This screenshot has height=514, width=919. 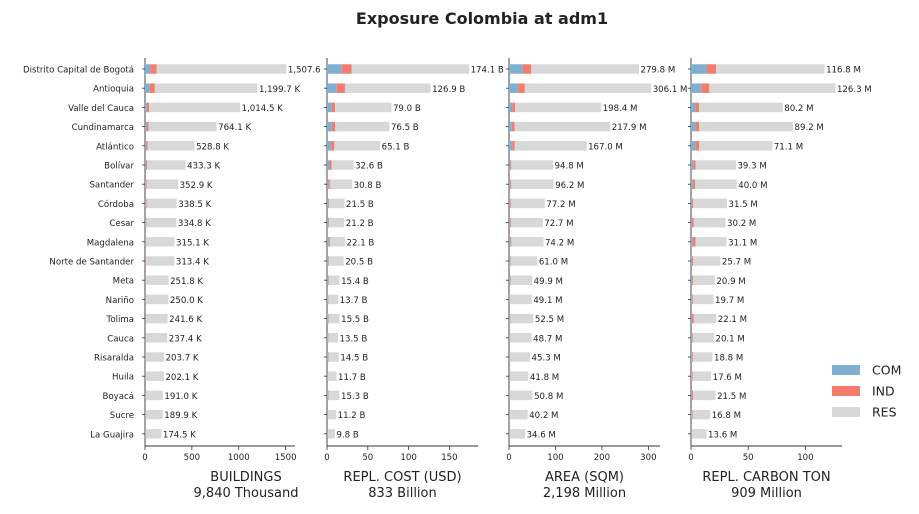 I want to click on data-label: 315.1 K, so click(x=192, y=243).